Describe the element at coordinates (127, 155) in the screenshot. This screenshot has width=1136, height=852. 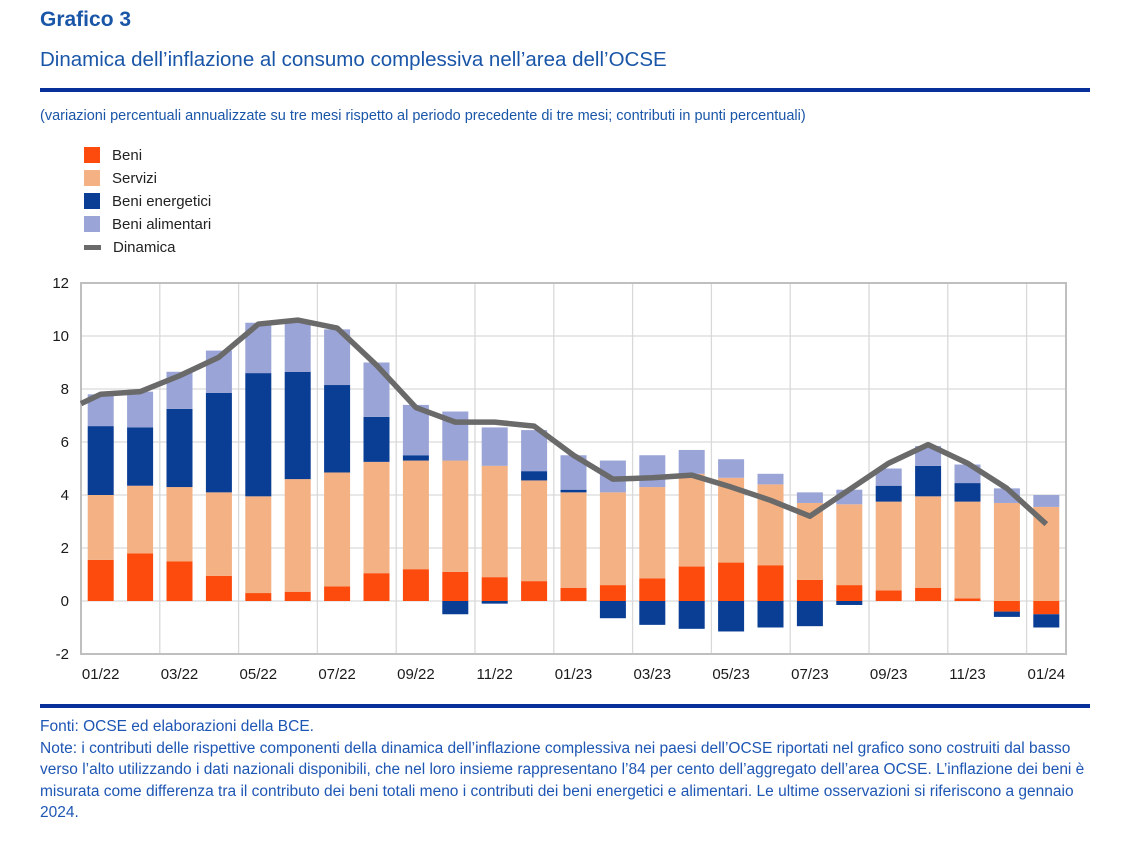
I see `legend-label-beni: Beni` at that location.